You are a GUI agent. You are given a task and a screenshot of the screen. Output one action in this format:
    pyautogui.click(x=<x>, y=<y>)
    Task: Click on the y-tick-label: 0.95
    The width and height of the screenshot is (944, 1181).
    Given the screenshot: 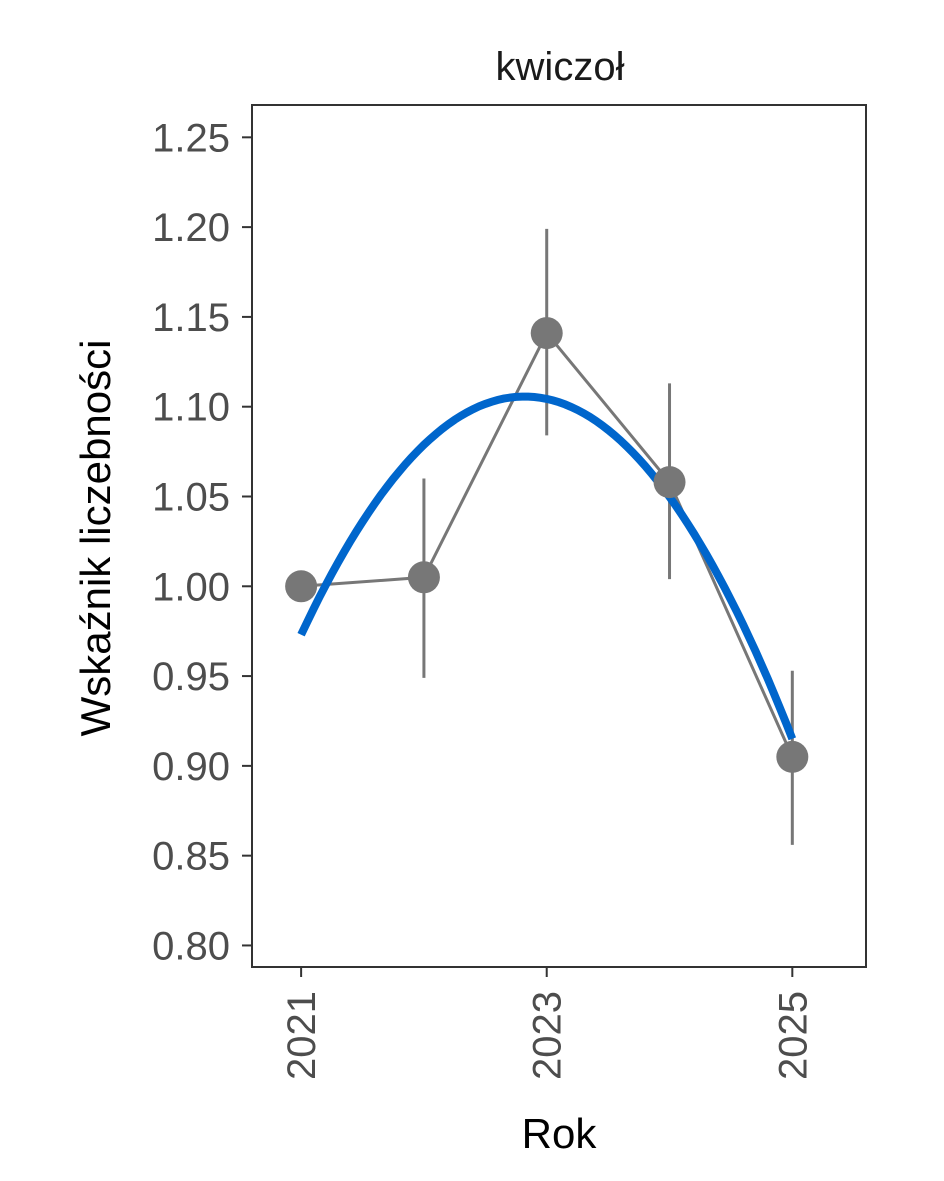 What is the action you would take?
    pyautogui.click(x=191, y=677)
    